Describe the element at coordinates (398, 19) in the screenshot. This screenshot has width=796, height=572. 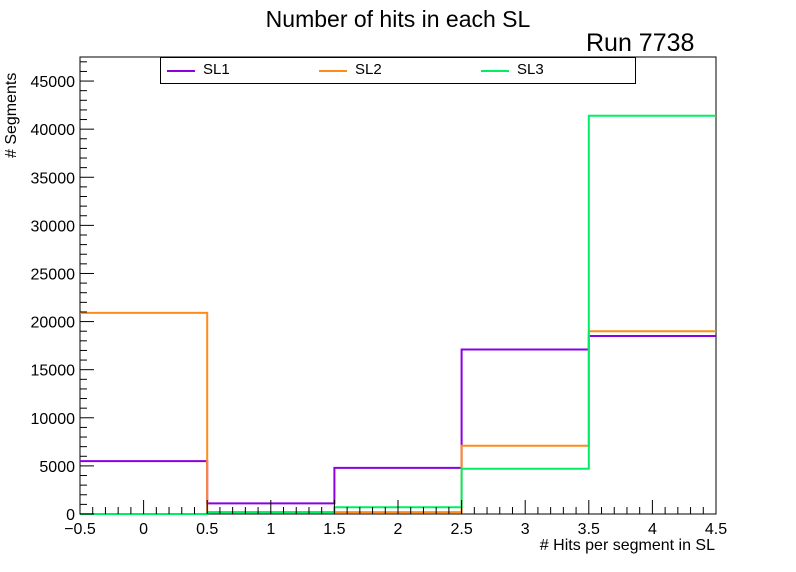
I see `chart-title: Number of hits in each SL` at that location.